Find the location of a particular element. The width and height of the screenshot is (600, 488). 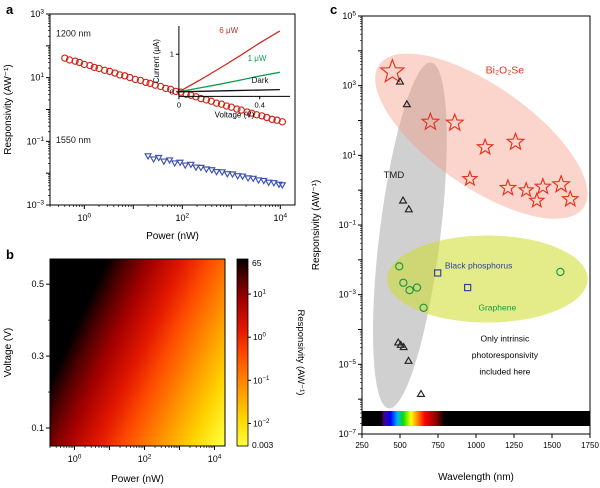

annotation-label: Bi₂O₂Se is located at coordinates (505, 70).